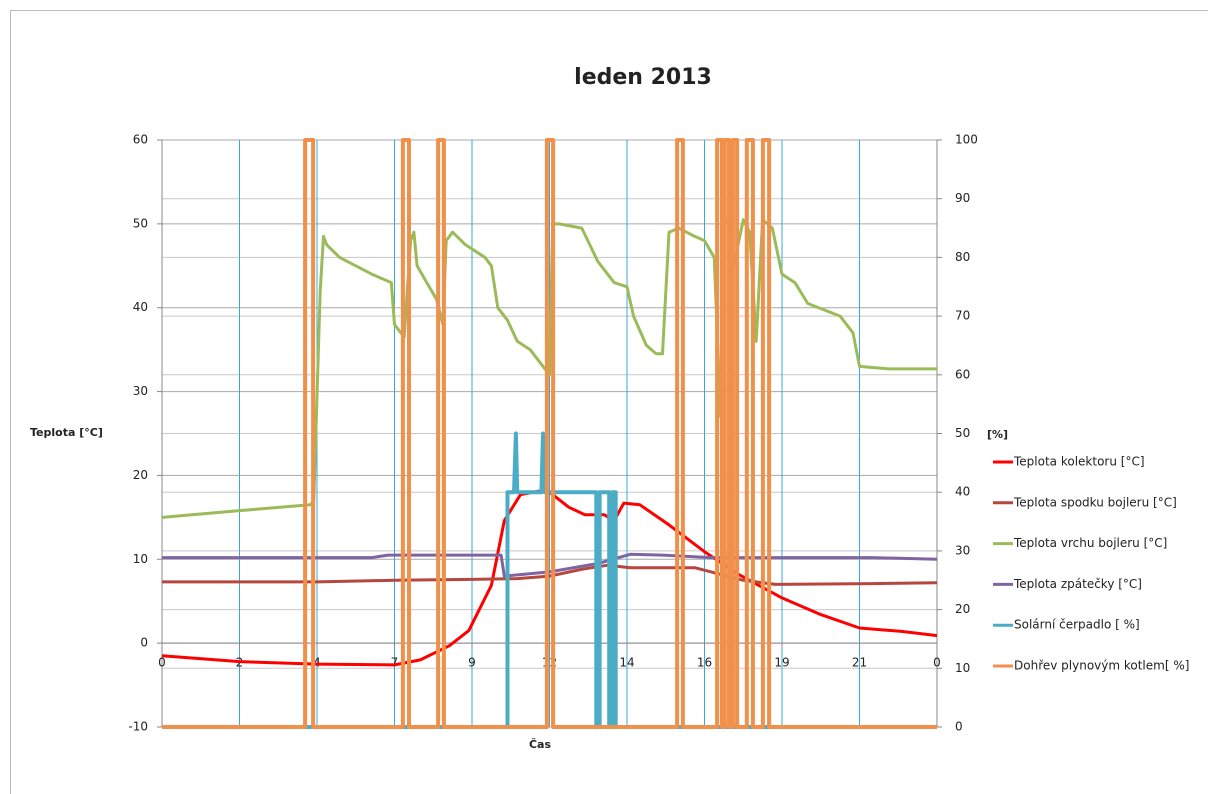 The width and height of the screenshot is (1208, 794). Describe the element at coordinates (962, 668) in the screenshot. I see `y2-tick-label: 10` at that location.